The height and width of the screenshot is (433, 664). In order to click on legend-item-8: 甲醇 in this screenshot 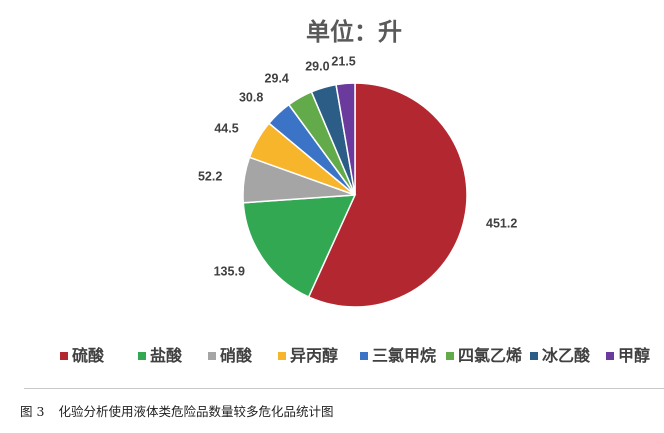, I will do `click(628, 355)`.